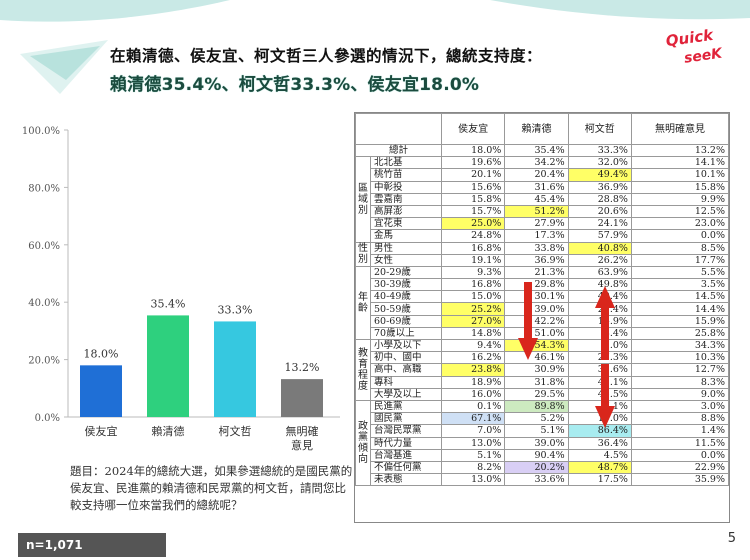  Describe the element at coordinates (168, 303) in the screenshot. I see `data-label: 35.4%` at that location.